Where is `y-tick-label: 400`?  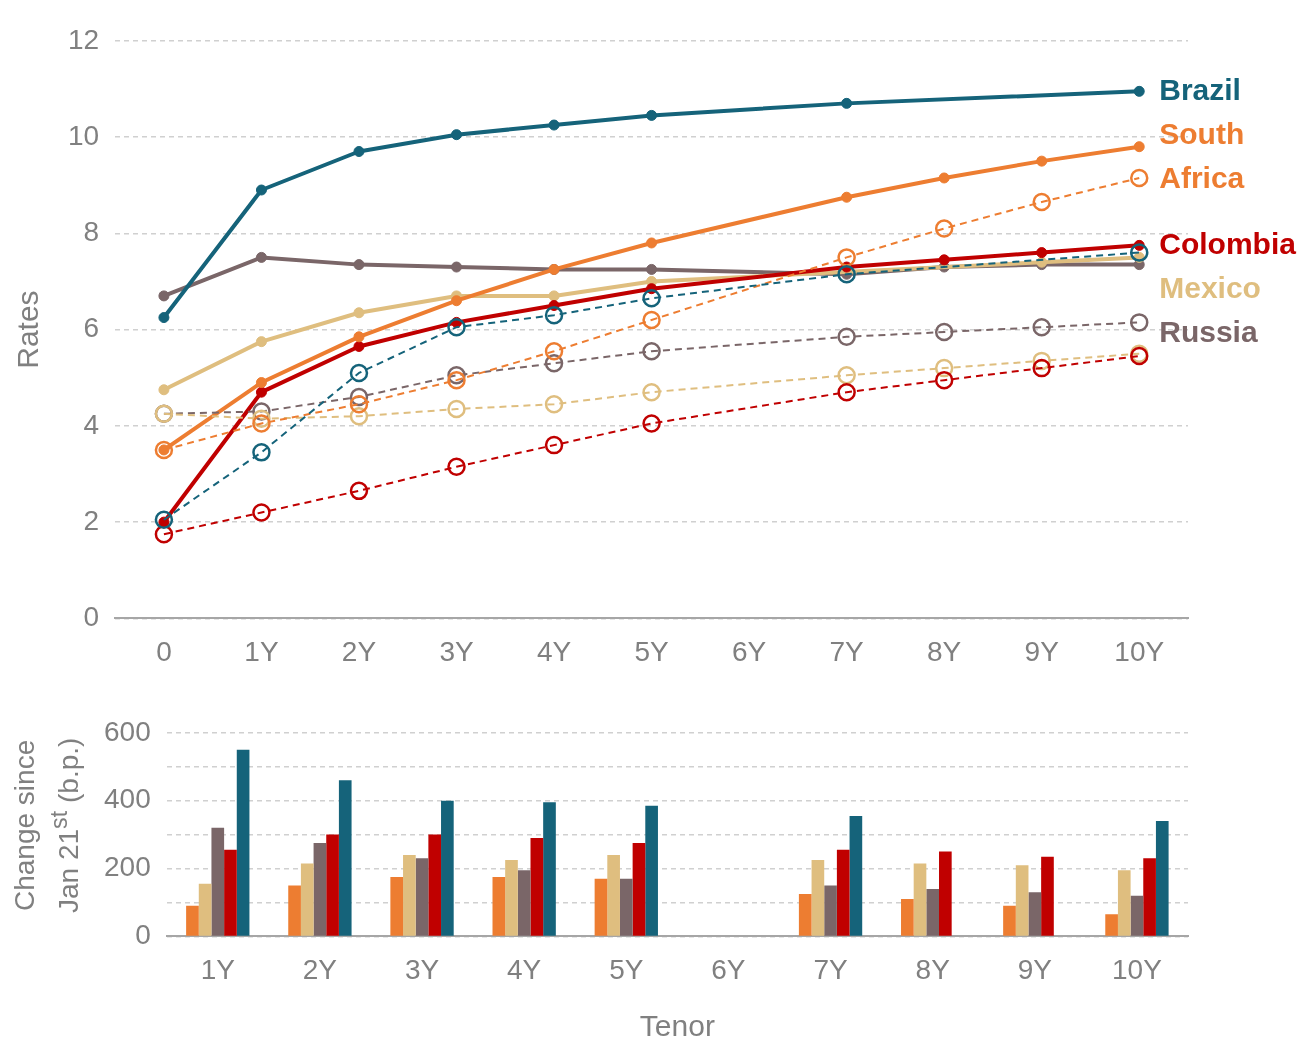 y-tick-label: 400 is located at coordinates (127, 799).